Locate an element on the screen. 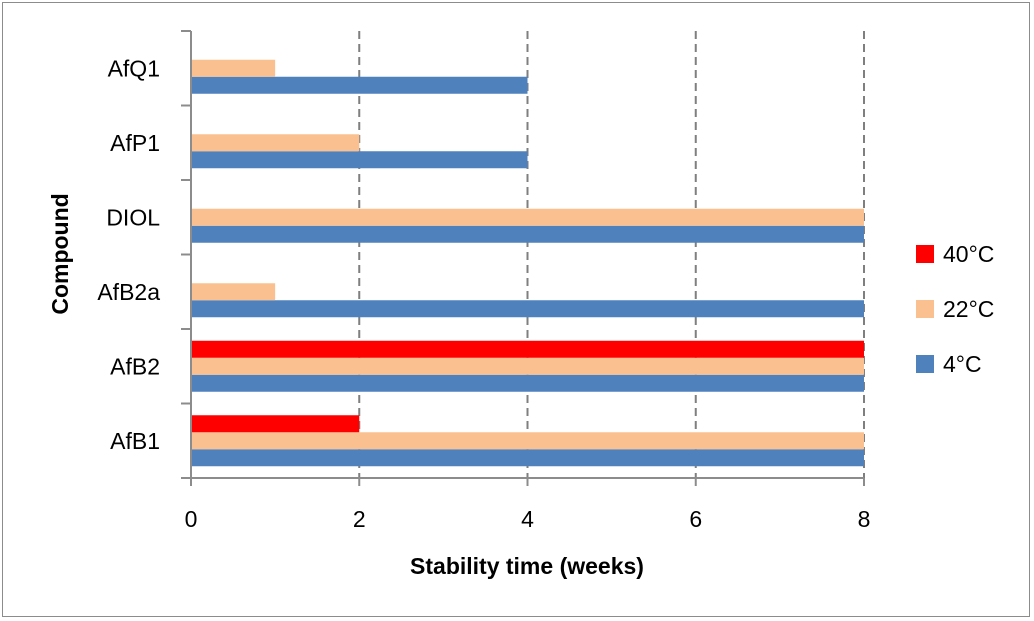 The image size is (1034, 621). legend-swatch-4c is located at coordinates (925, 364).